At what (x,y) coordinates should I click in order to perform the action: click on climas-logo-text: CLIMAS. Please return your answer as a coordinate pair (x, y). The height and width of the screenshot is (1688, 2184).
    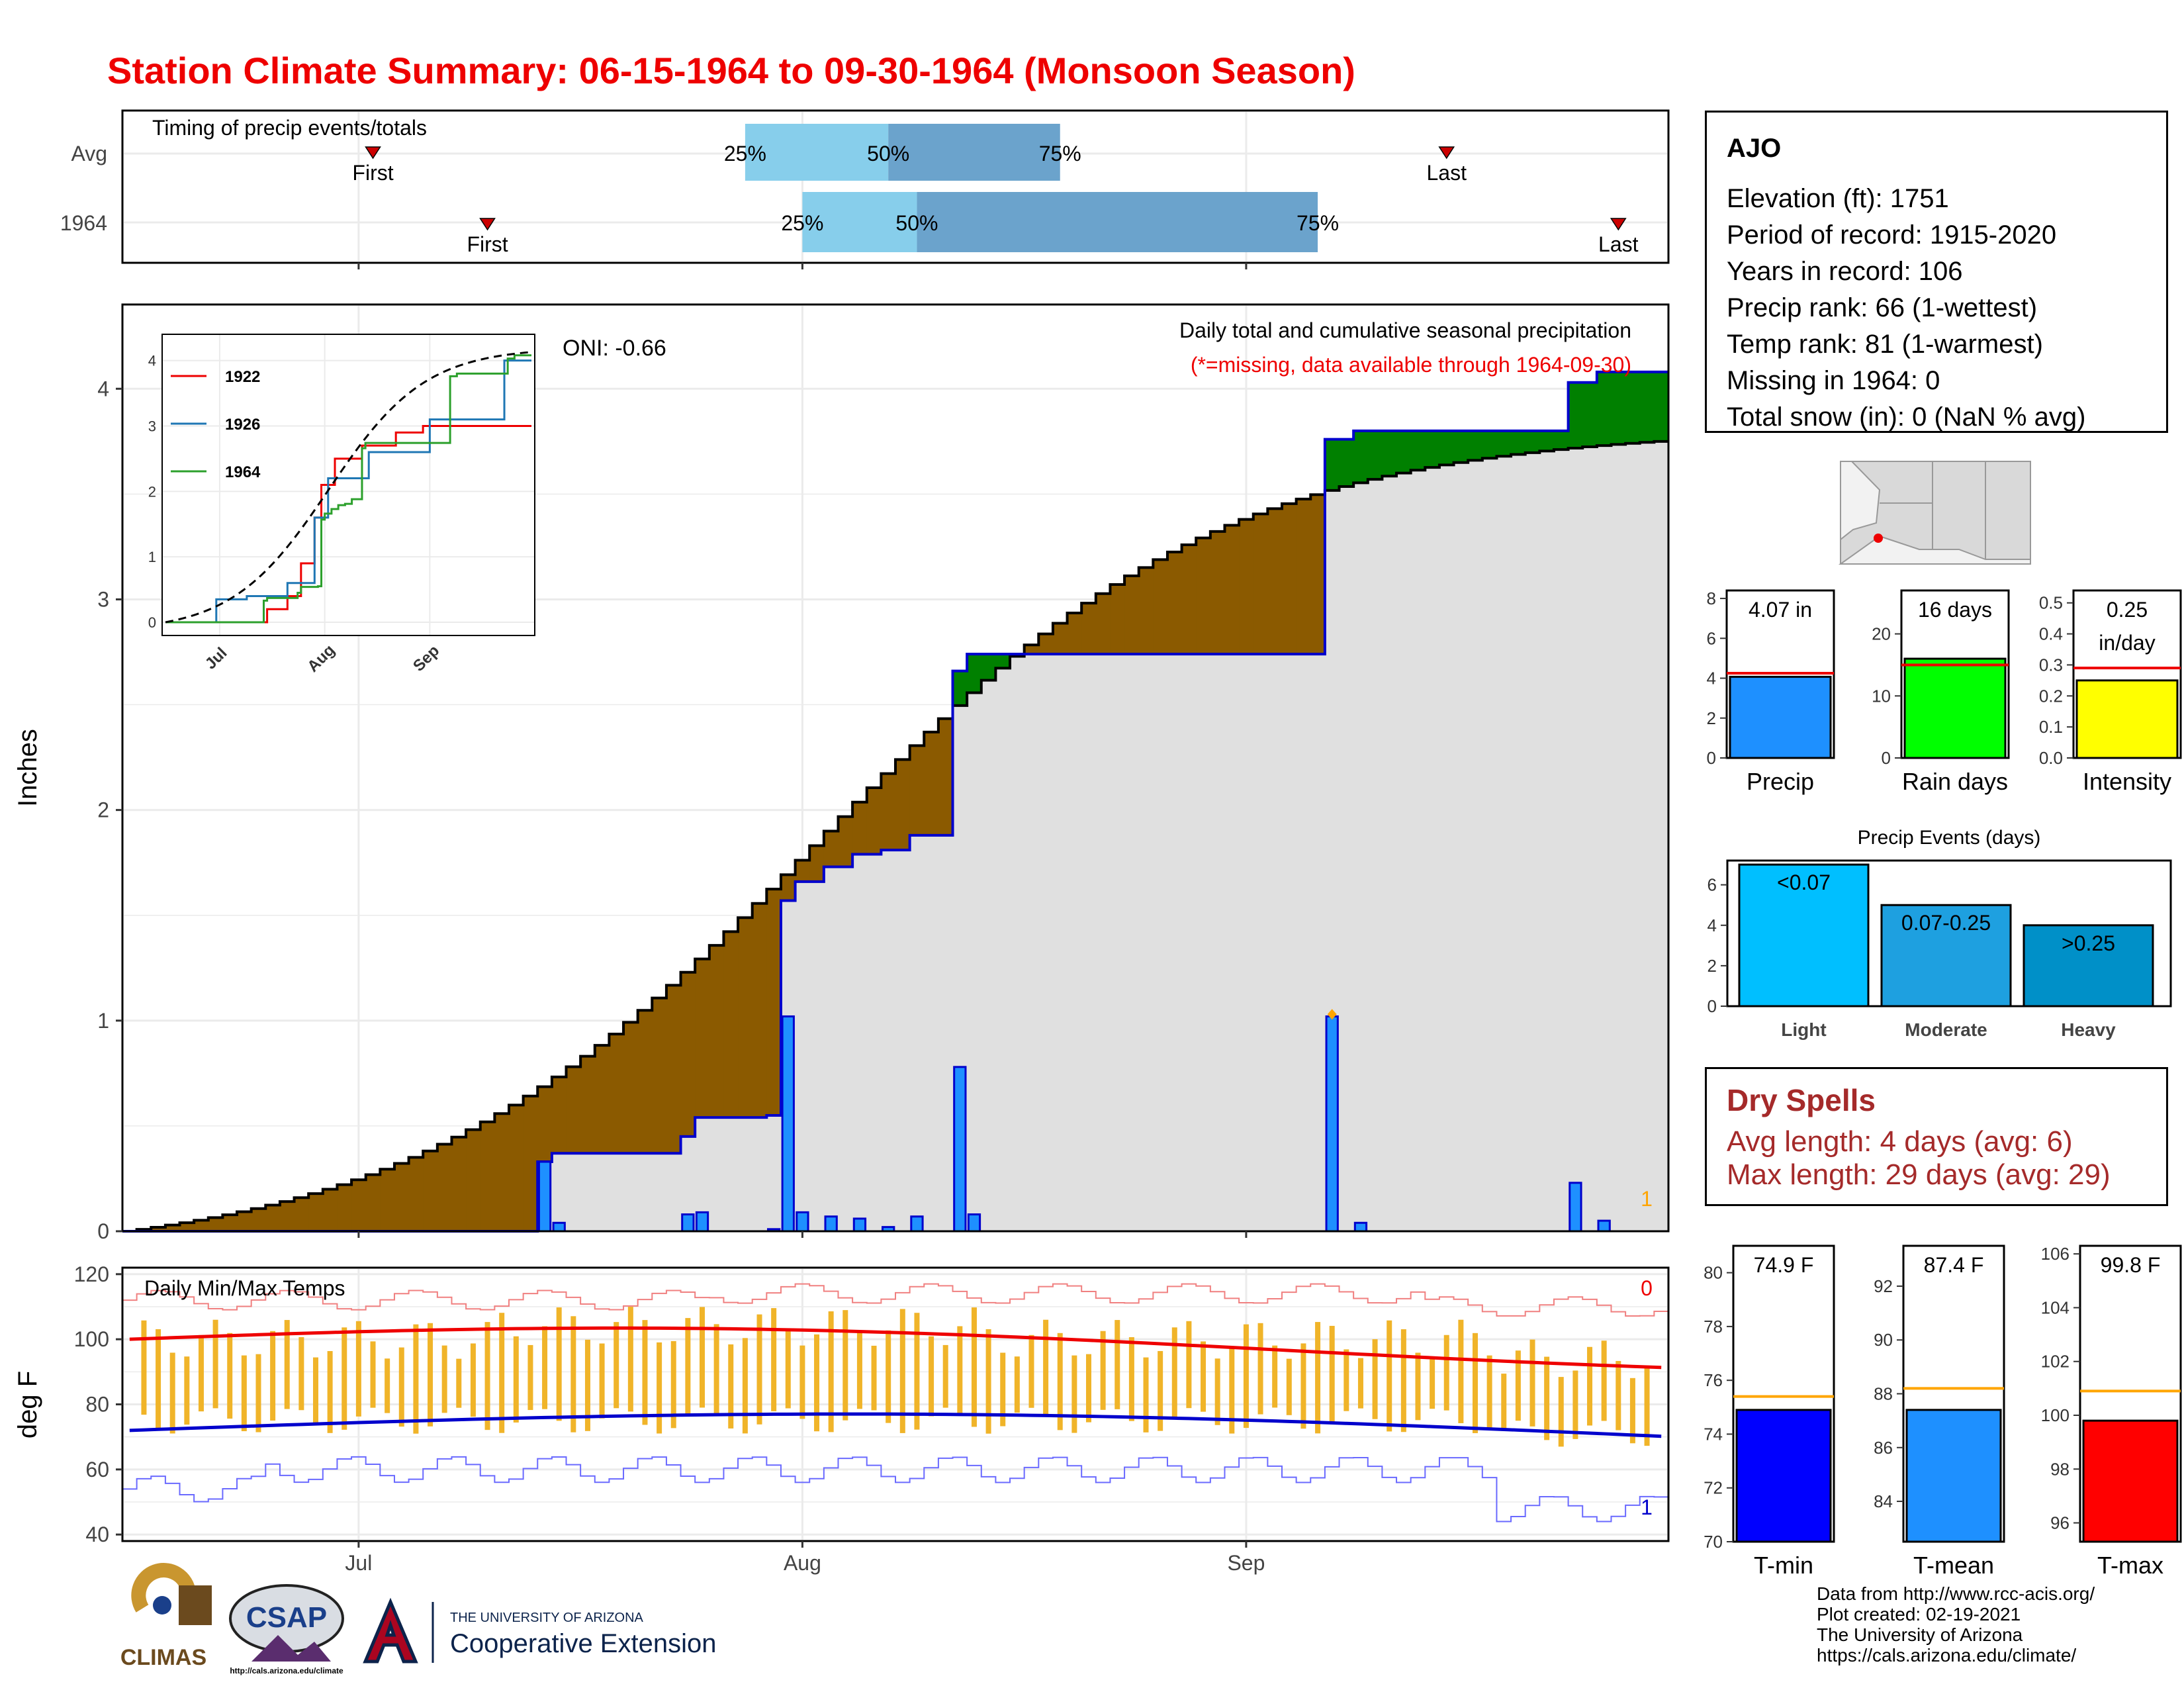
    Looking at the image, I should click on (163, 1657).